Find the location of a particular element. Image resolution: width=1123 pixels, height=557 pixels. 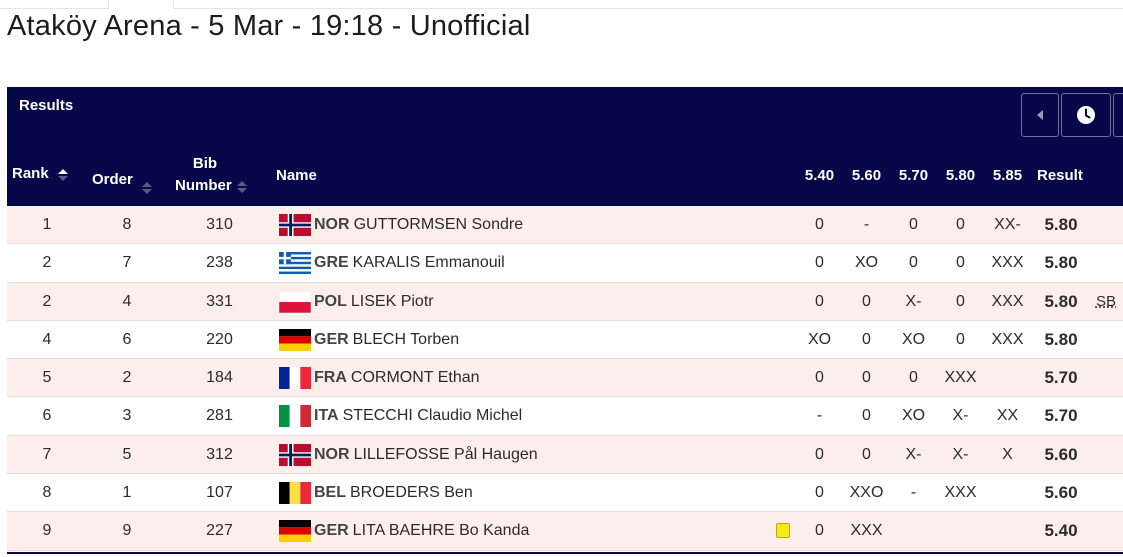

attempt-cell-4: 0 is located at coordinates (960, 224).